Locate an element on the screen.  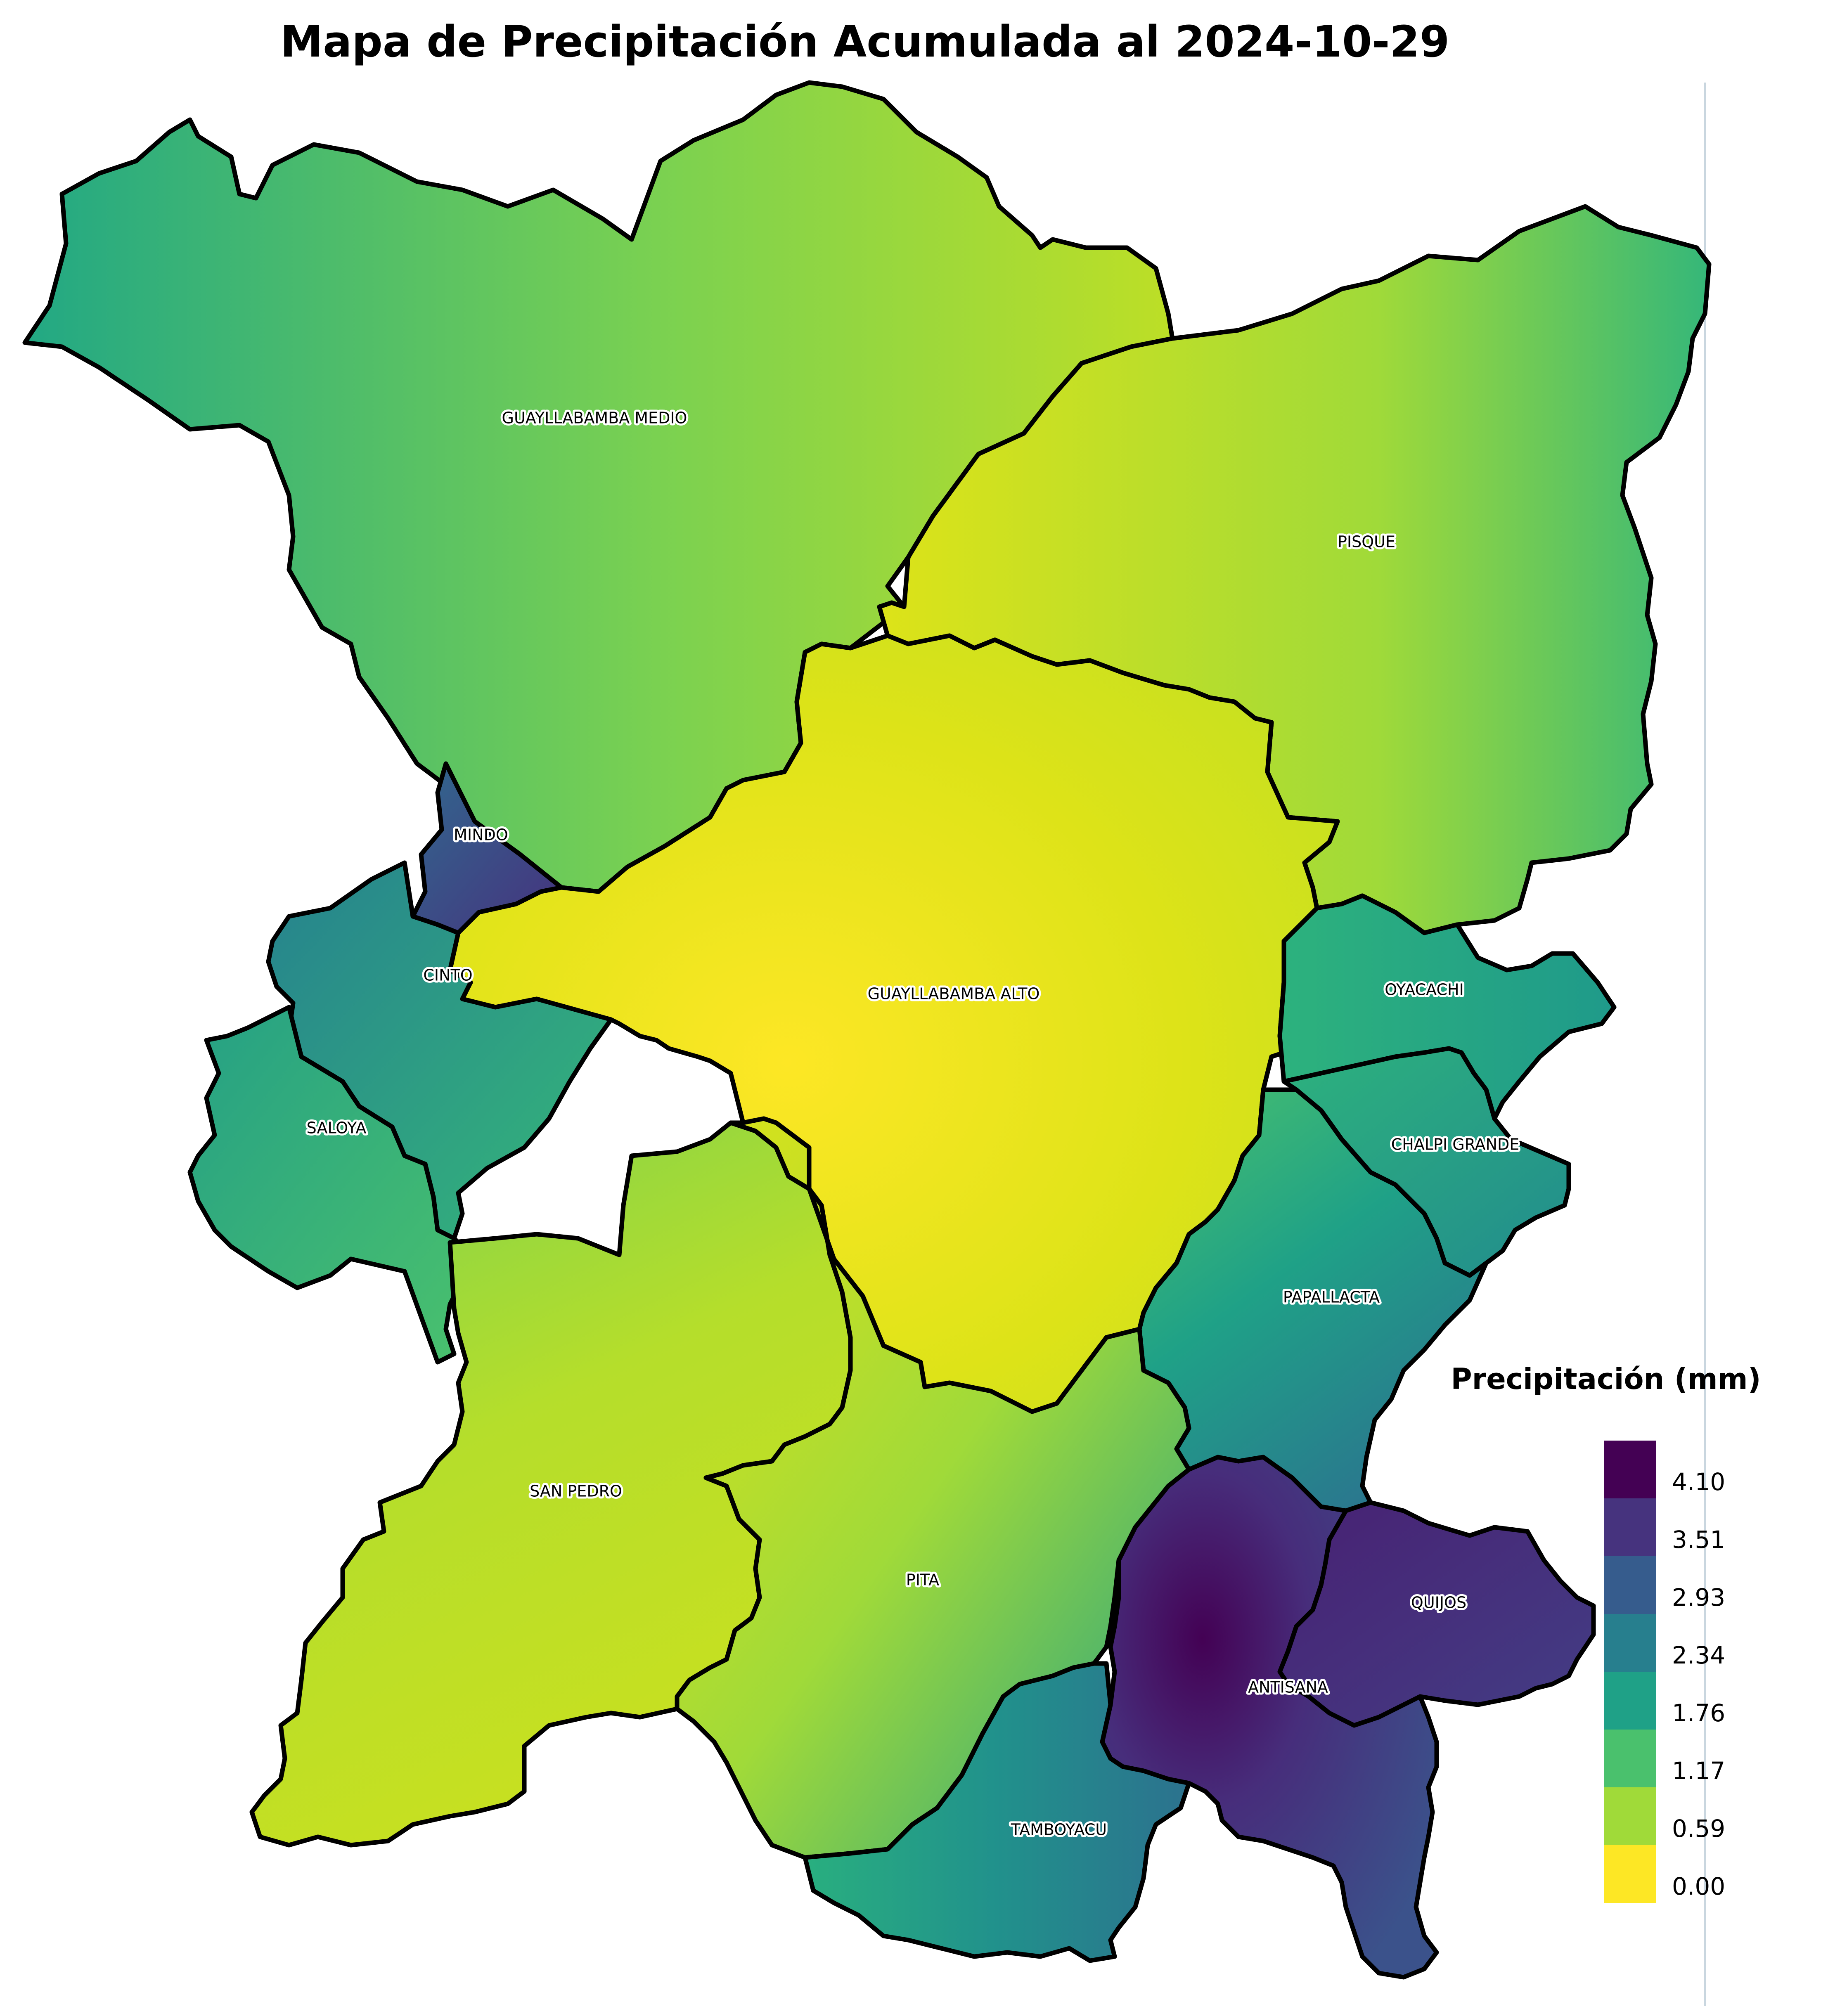
legend-label-2-93: 2.93 is located at coordinates (1699, 1597).